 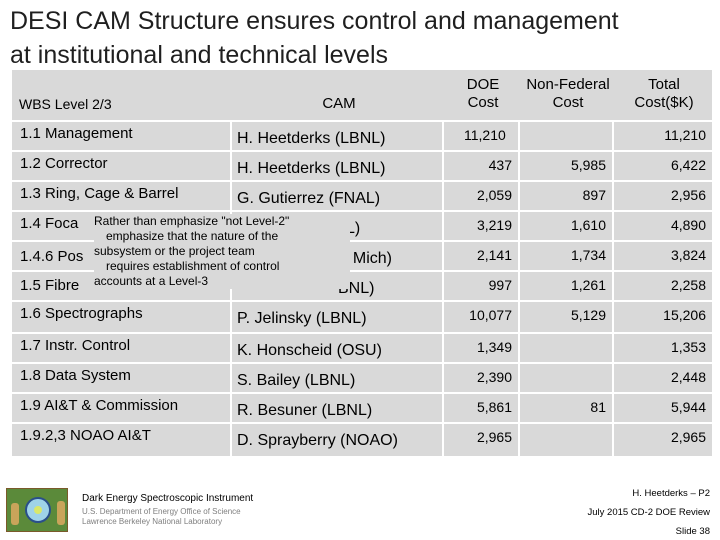 What do you see at coordinates (64, 163) in the screenshot?
I see `wbs-cell: 1.2 Corrector` at bounding box center [64, 163].